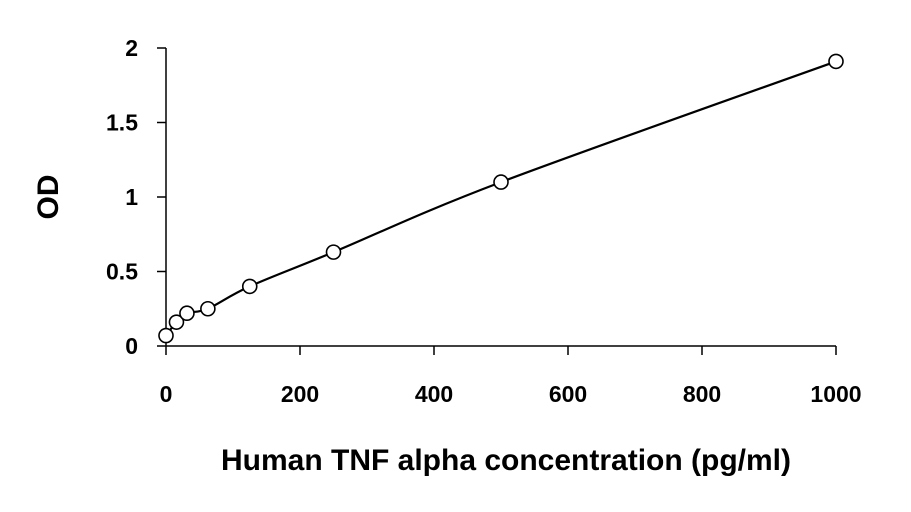  What do you see at coordinates (48, 197) in the screenshot?
I see `y-axis-title: OD` at bounding box center [48, 197].